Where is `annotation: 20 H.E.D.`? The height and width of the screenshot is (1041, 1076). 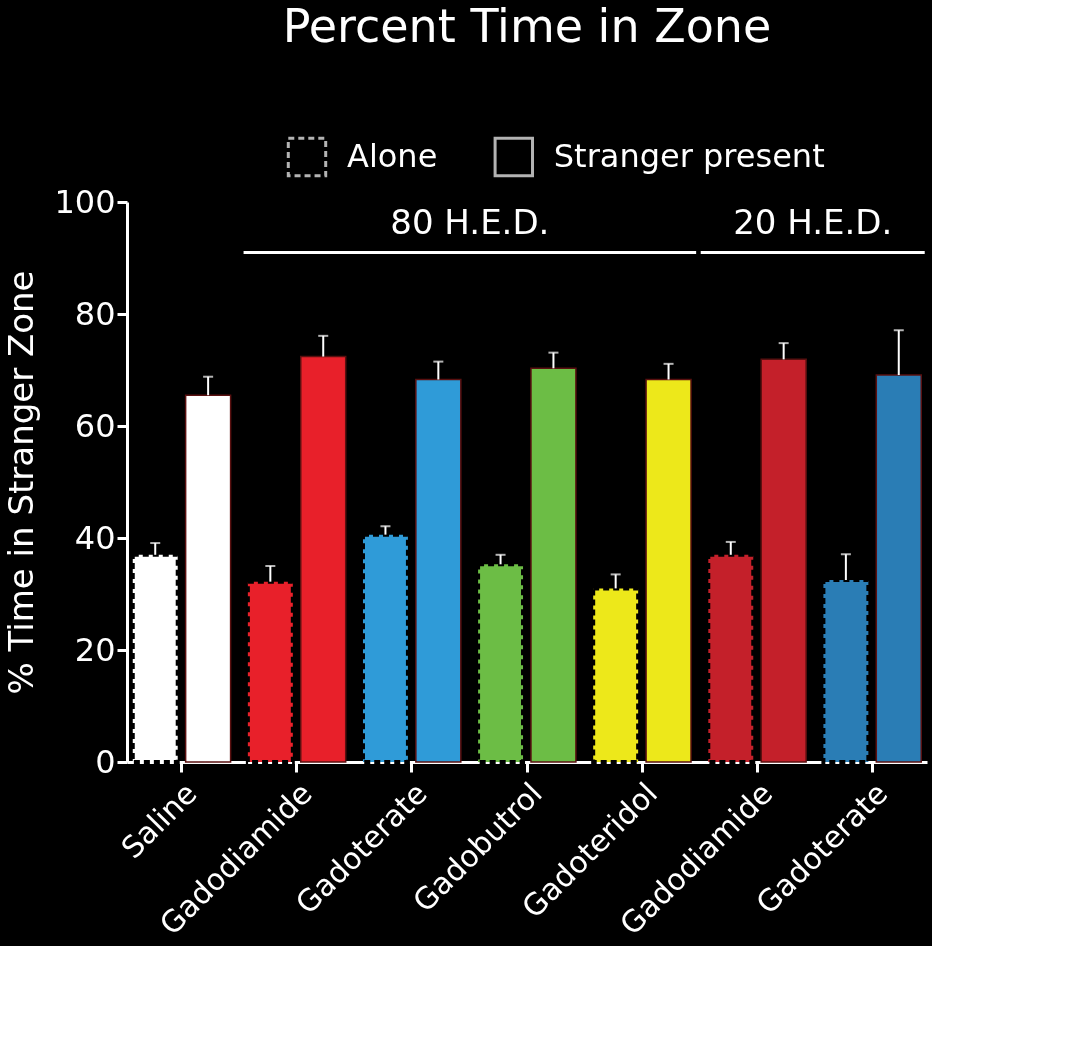 annotation: 20 H.E.D. is located at coordinates (813, 222).